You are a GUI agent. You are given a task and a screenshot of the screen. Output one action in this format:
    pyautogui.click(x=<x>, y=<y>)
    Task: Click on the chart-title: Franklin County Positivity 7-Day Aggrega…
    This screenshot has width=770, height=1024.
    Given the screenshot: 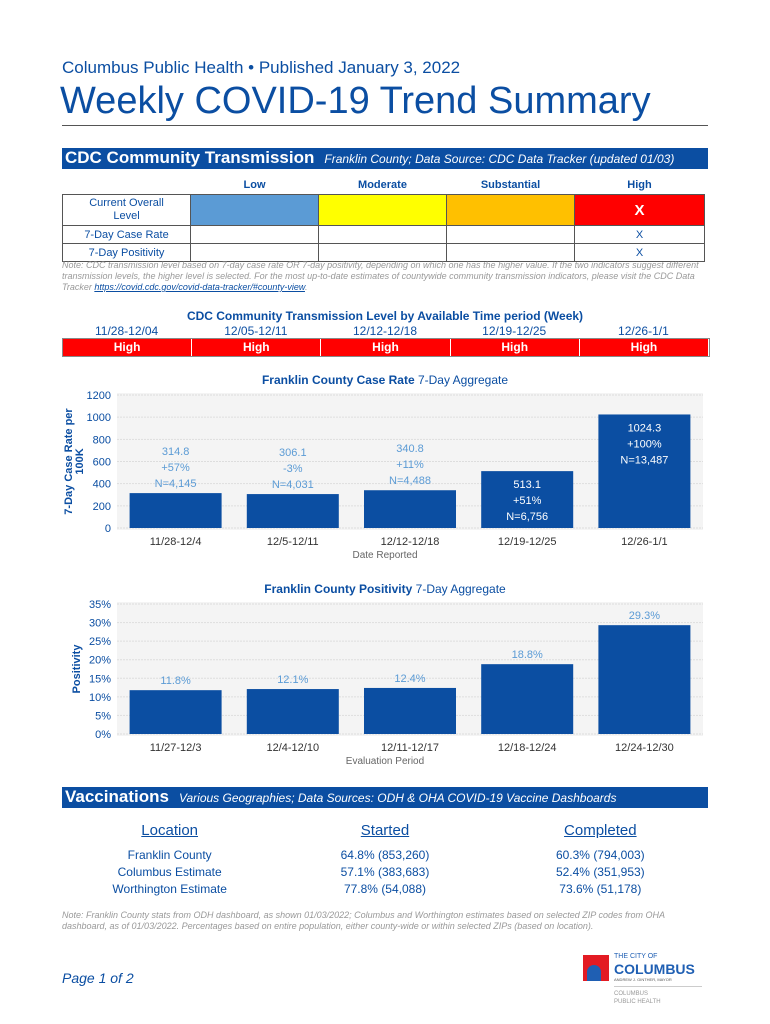 What is the action you would take?
    pyautogui.click(x=385, y=589)
    